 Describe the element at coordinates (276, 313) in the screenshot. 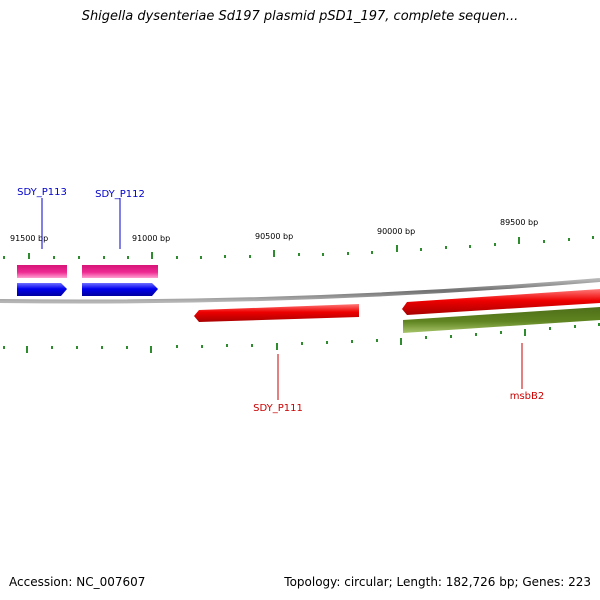

I see `cds-arrow-sdy-p111` at that location.